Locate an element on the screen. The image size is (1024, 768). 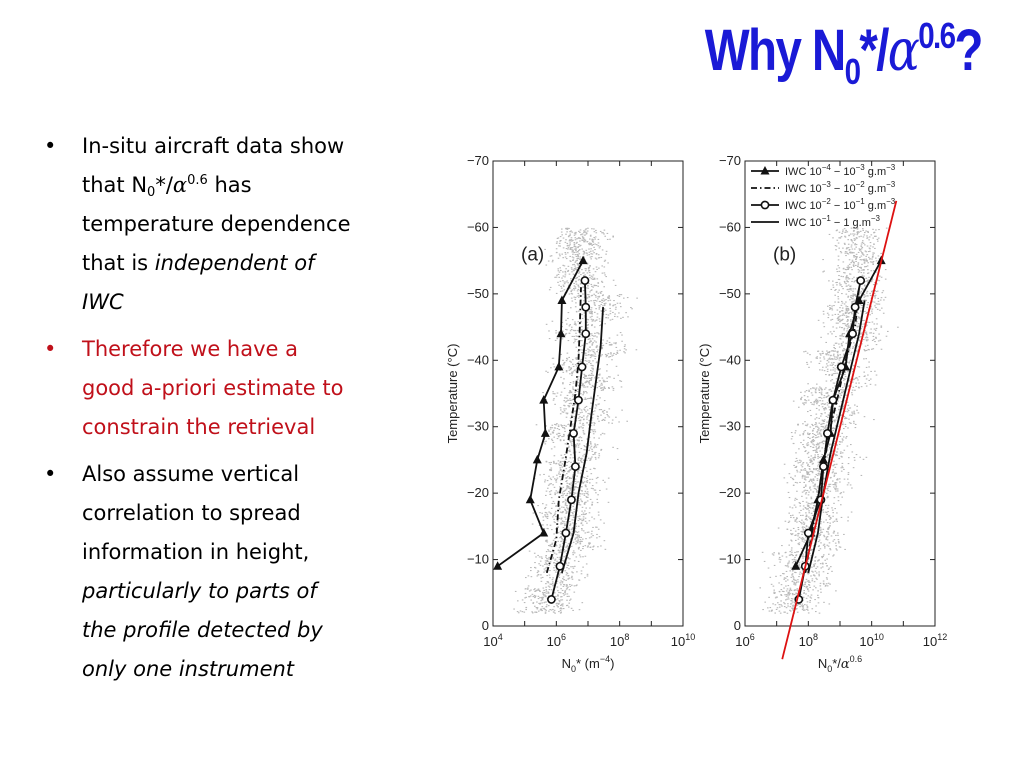
x-axis-label: N0* (m−4) is located at coordinates (588, 664).